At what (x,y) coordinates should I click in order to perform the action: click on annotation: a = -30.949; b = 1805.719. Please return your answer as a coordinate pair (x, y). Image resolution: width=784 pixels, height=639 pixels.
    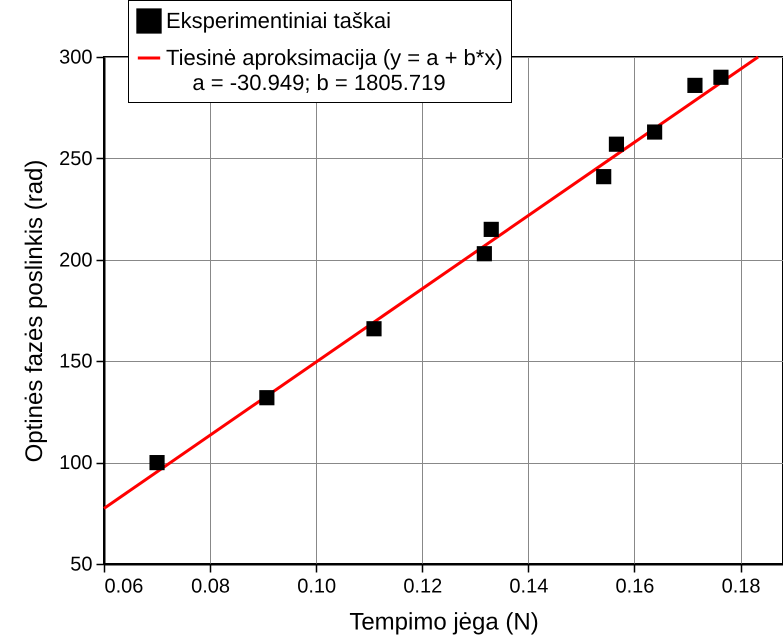
    Looking at the image, I should click on (319, 82).